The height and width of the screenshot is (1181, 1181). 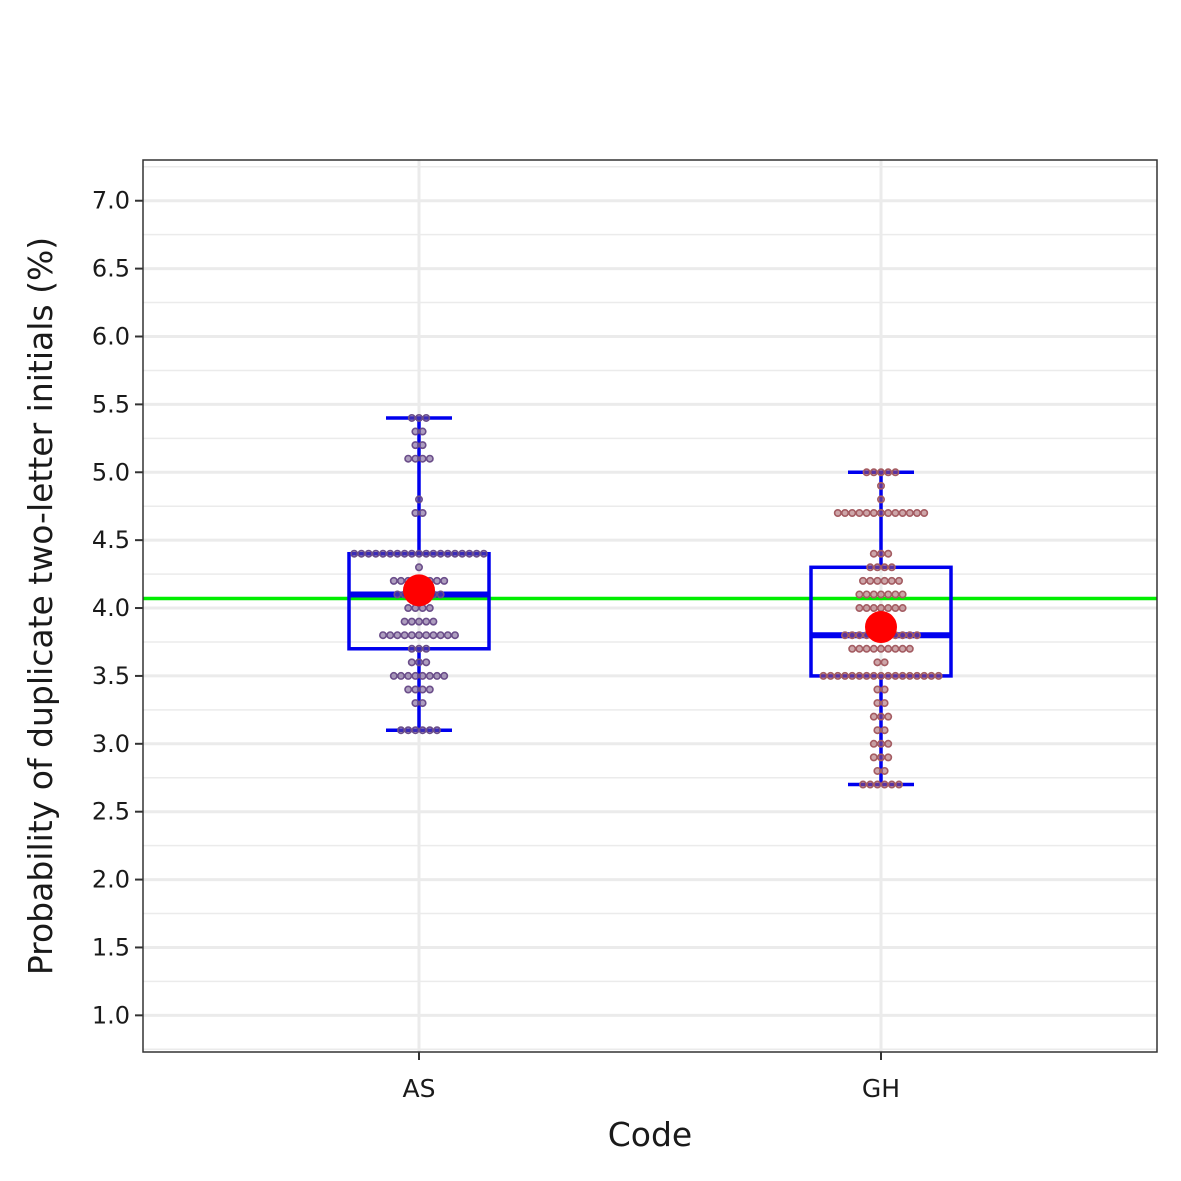 I want to click on y-tick-label: 2.5, so click(x=111, y=812).